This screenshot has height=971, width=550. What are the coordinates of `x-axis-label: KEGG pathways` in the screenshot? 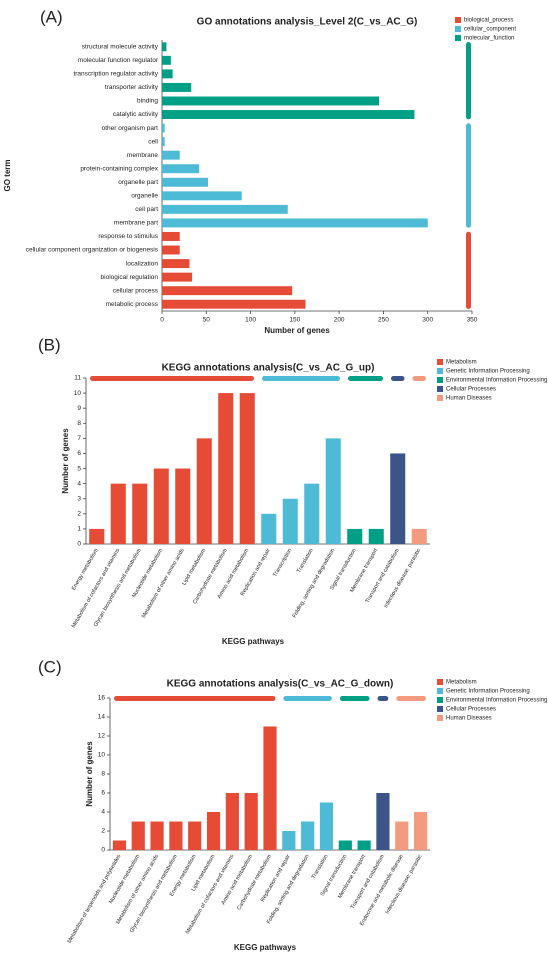 It's located at (253, 641).